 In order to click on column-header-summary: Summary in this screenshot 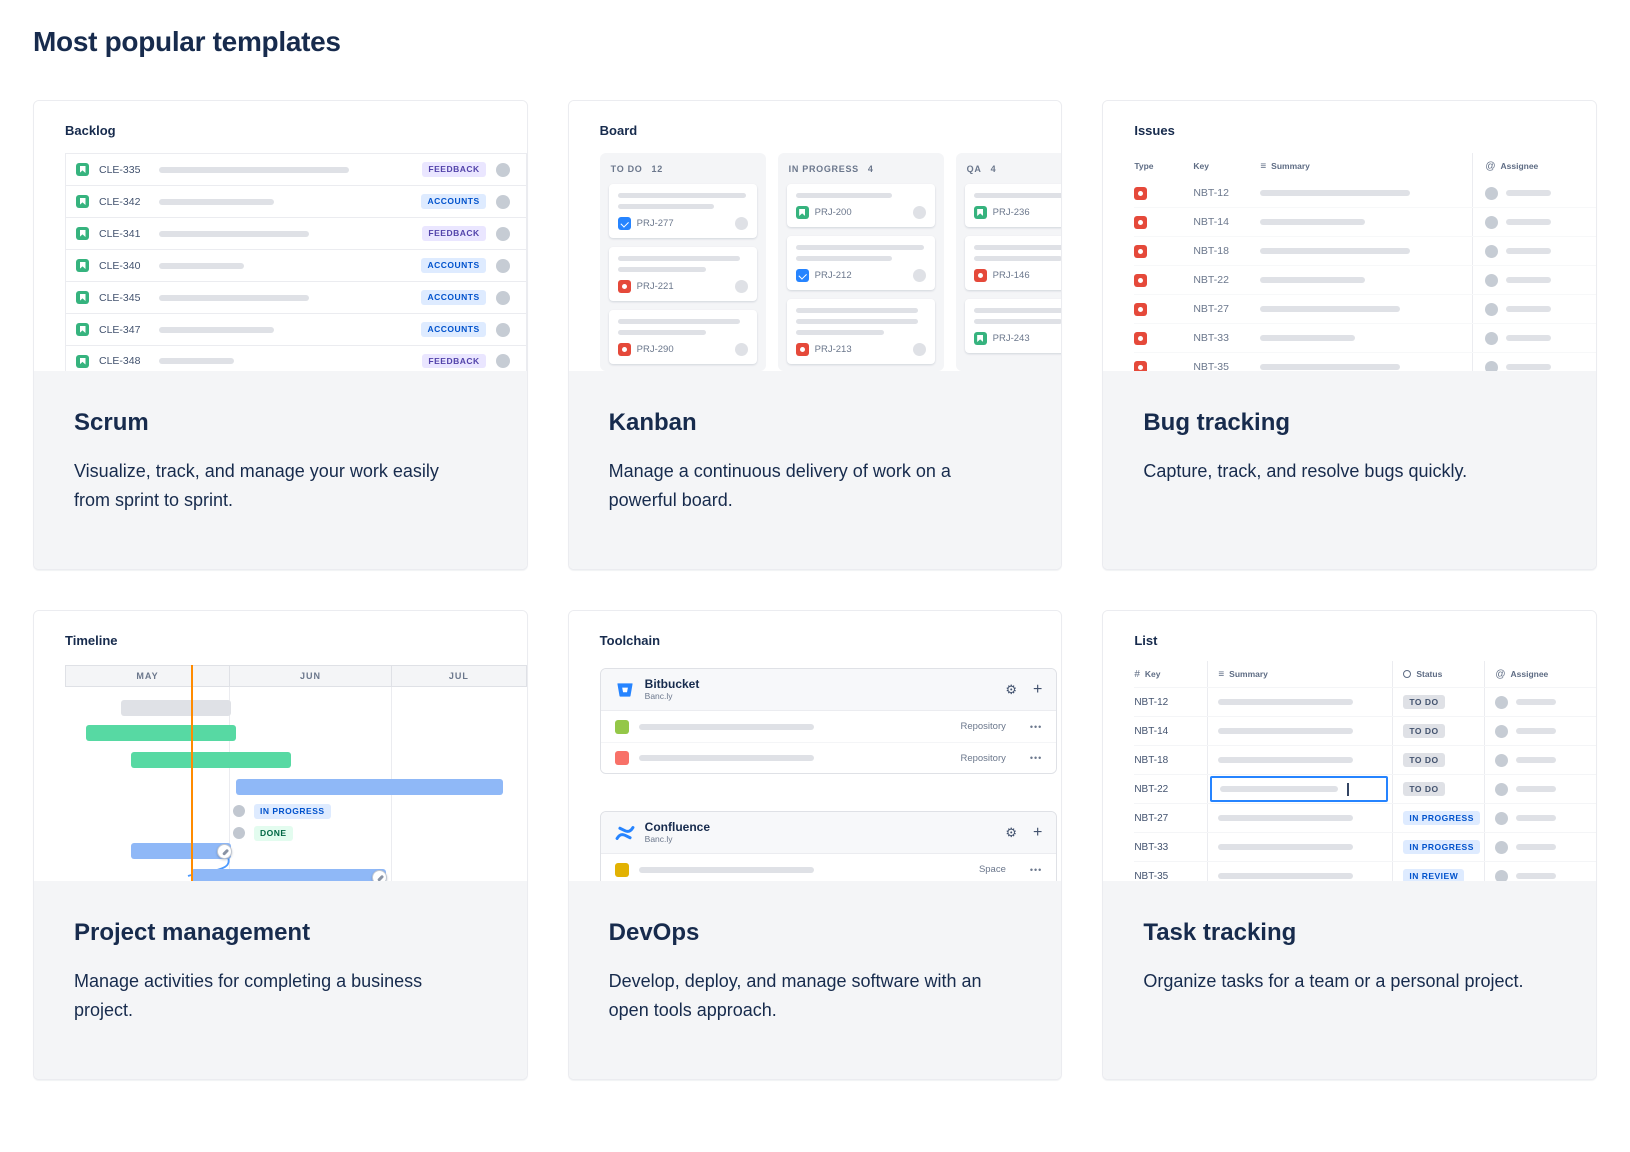, I will do `click(1290, 166)`.